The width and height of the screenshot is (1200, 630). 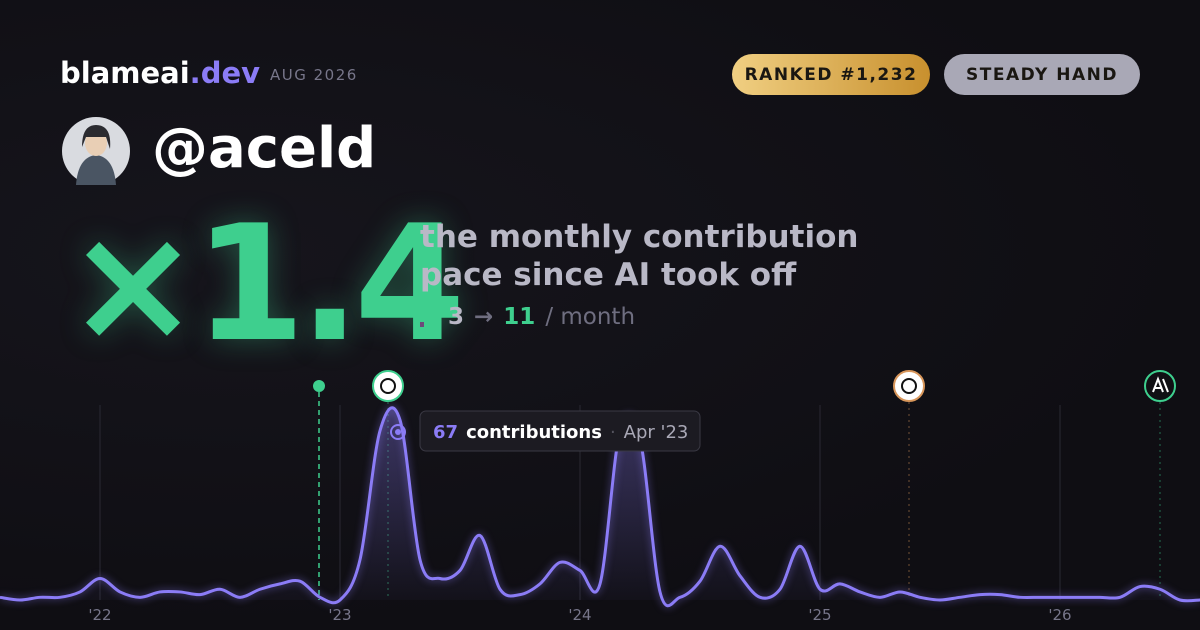 I want to click on x-tick-label: '24, so click(x=579, y=615).